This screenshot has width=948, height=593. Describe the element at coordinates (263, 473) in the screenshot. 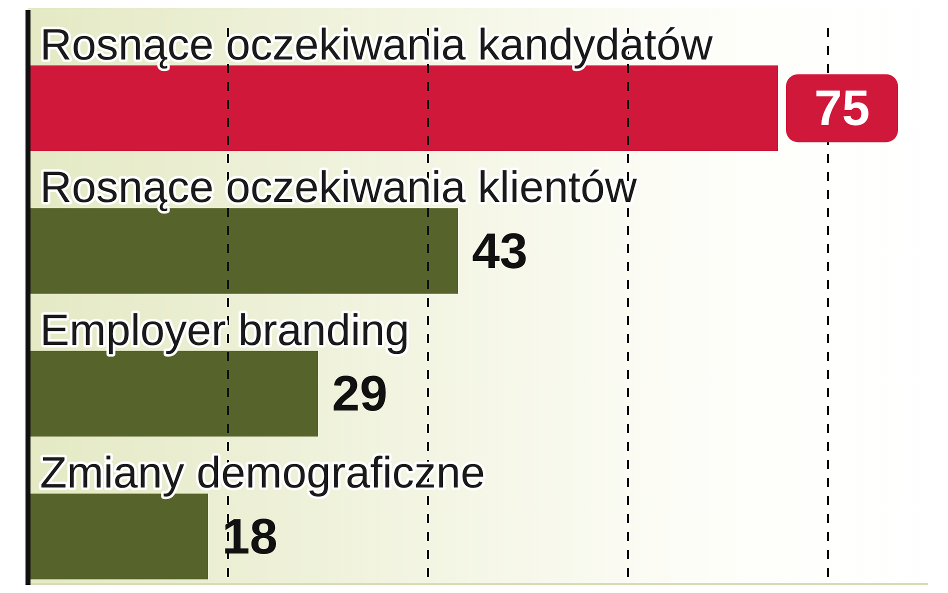

I see `y-tick-label: Zmiany demograficzne` at that location.